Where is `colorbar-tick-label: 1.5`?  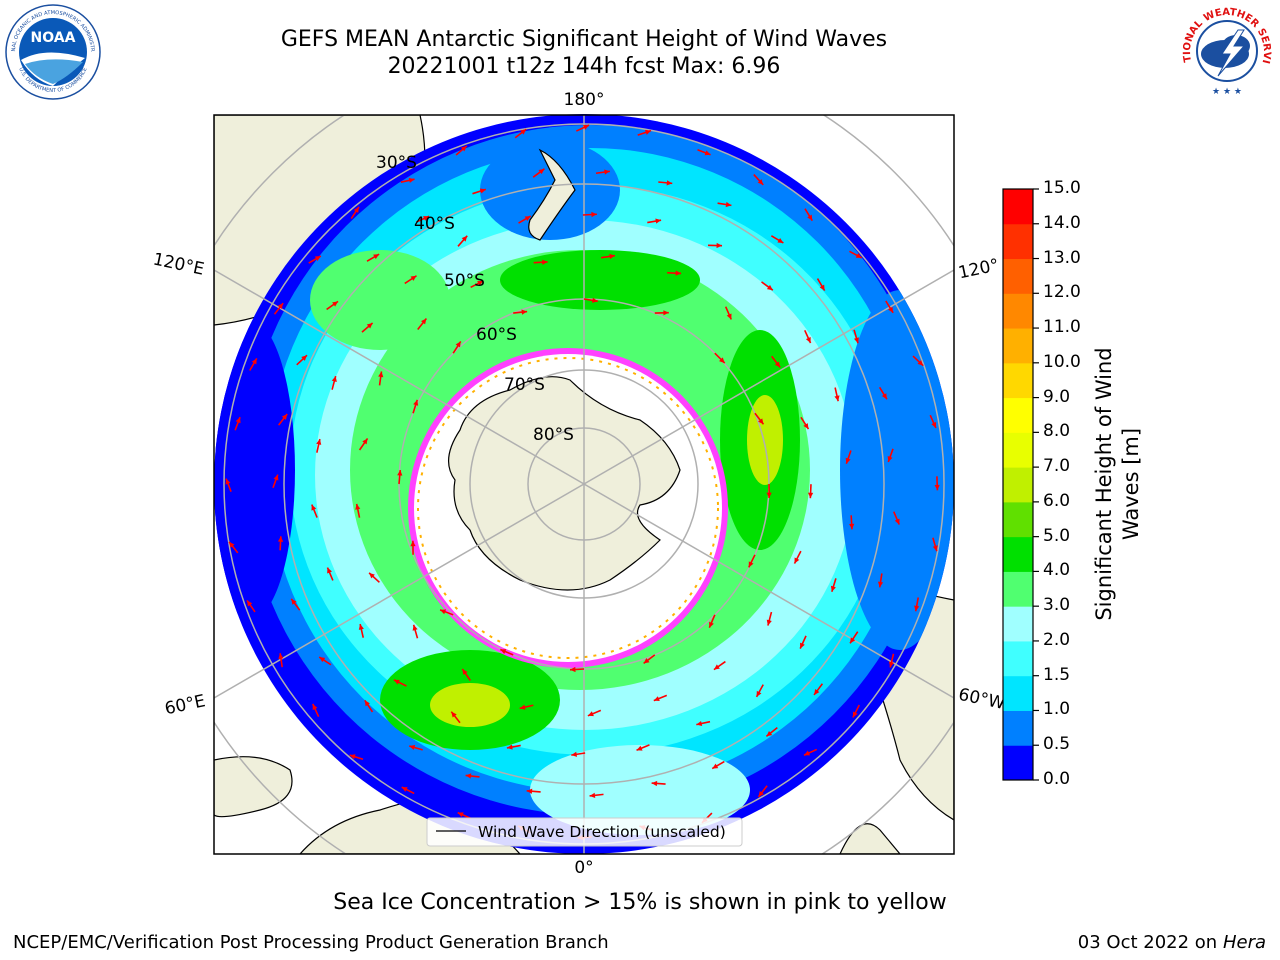 colorbar-tick-label: 1.5 is located at coordinates (1057, 674).